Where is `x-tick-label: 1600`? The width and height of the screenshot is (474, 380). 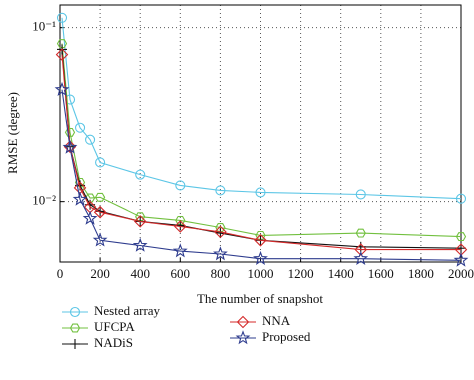 x-tick-label: 1600 is located at coordinates (381, 273).